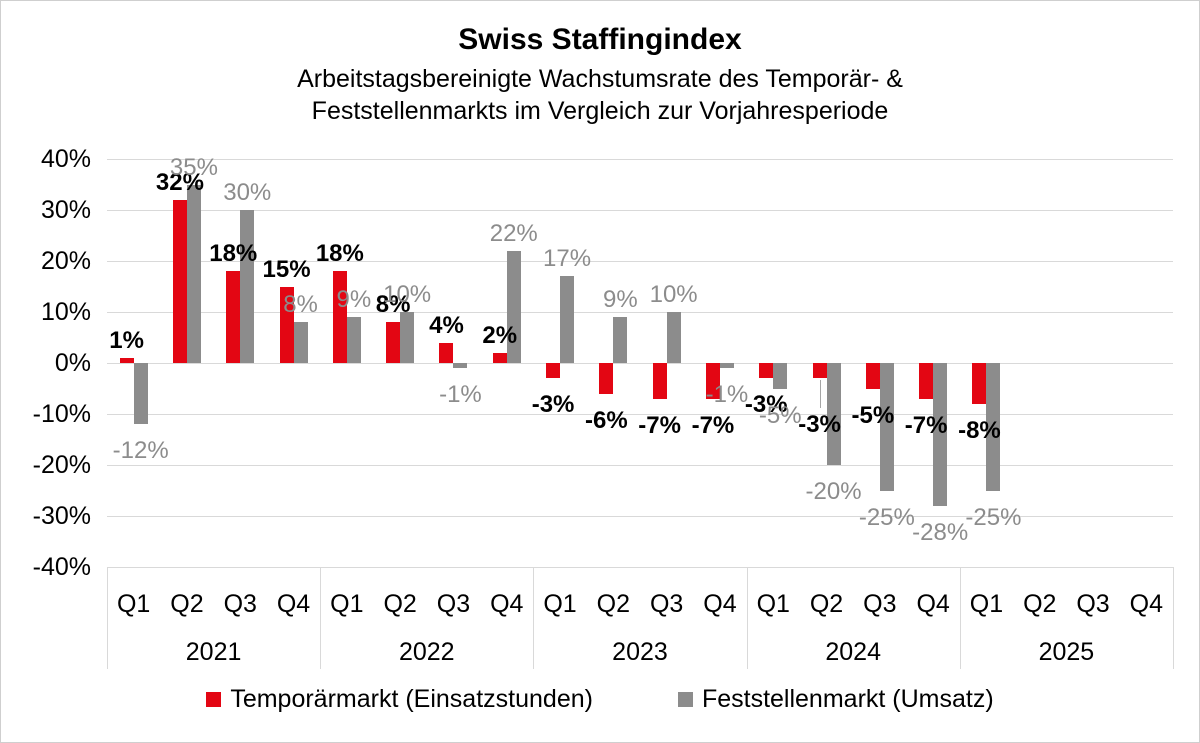 The height and width of the screenshot is (743, 1200). I want to click on bar-value-label: 2%, so click(500, 335).